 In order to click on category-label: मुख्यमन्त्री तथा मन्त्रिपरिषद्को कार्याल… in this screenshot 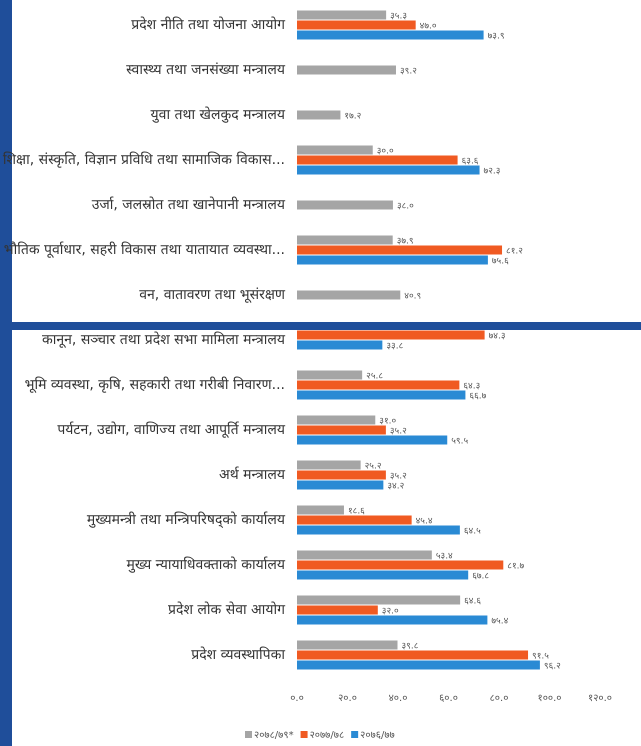, I will do `click(186, 520)`.